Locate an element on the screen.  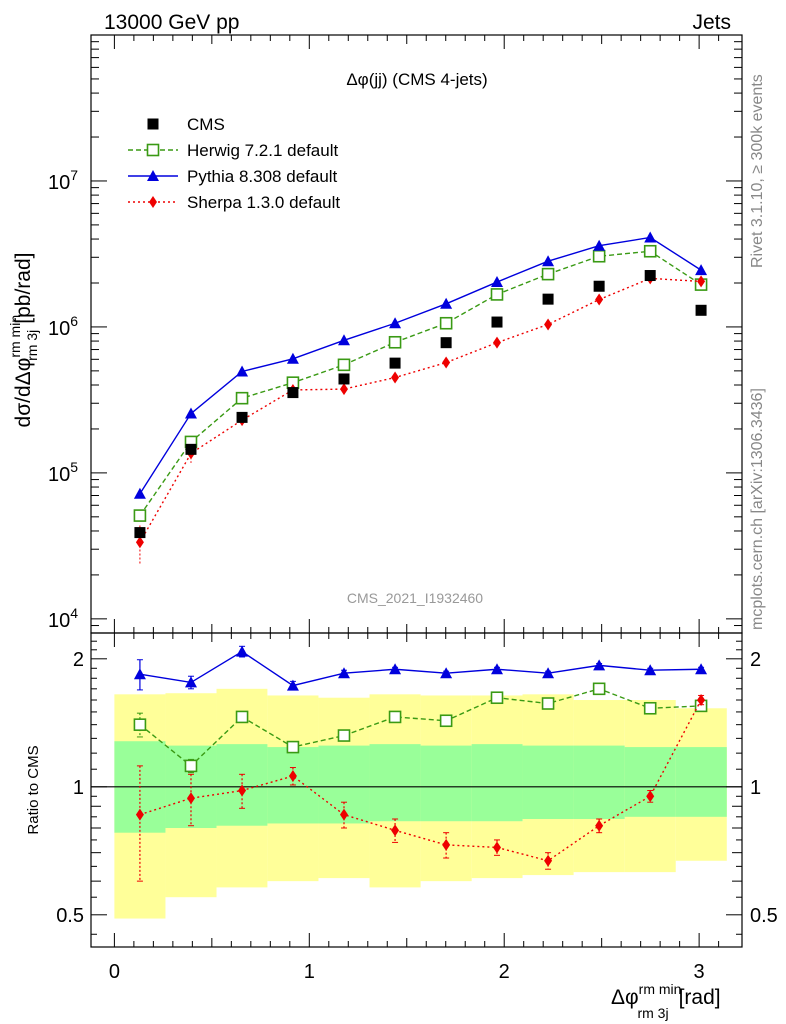
x-axis-label-main: Δφ is located at coordinates (625, 997).